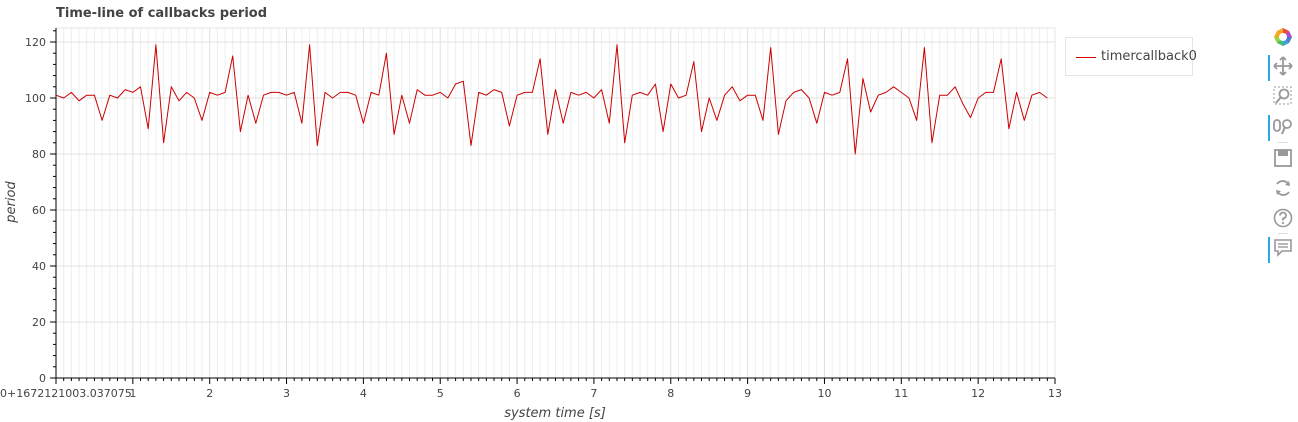 This screenshot has height=422, width=1298. What do you see at coordinates (555, 413) in the screenshot?
I see `x-axis-label: system time [s]` at bounding box center [555, 413].